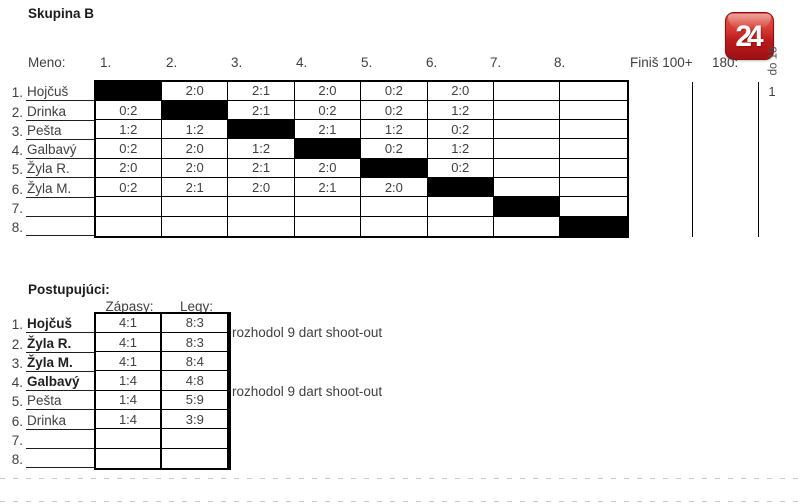 The width and height of the screenshot is (800, 504). Describe the element at coordinates (725, 62) in the screenshot. I see `one-eighty-header: 180:` at that location.